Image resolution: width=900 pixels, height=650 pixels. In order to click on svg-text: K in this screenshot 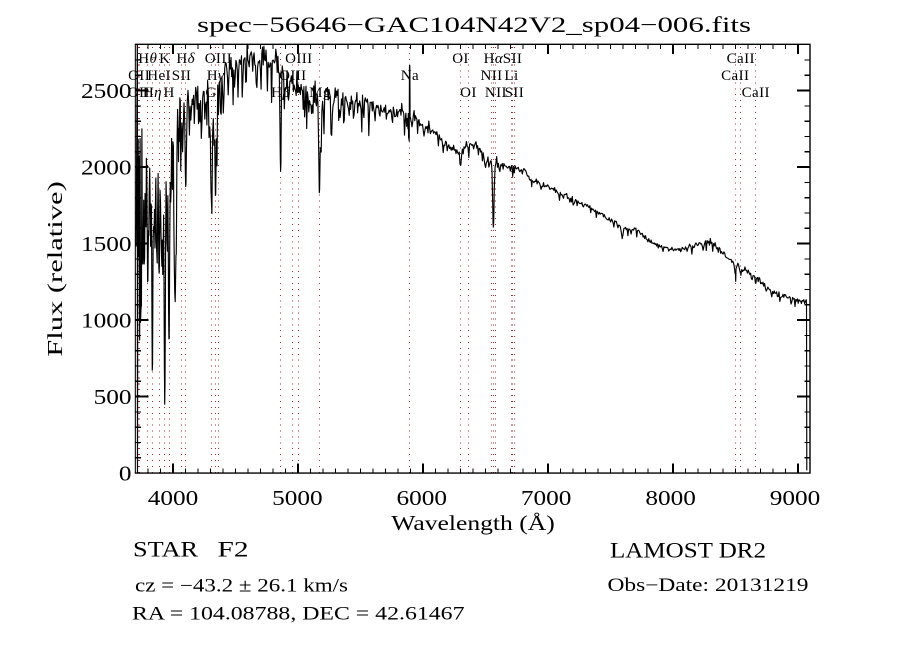, I will do `click(164, 59)`.